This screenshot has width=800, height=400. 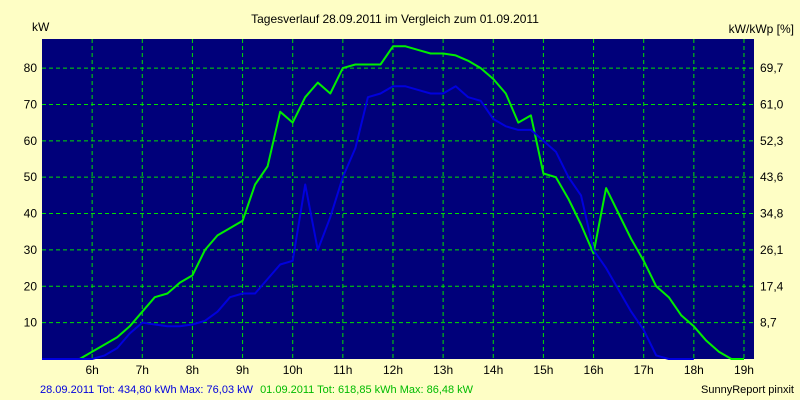 What do you see at coordinates (31, 141) in the screenshot?
I see `y-tick-label-left: 60` at bounding box center [31, 141].